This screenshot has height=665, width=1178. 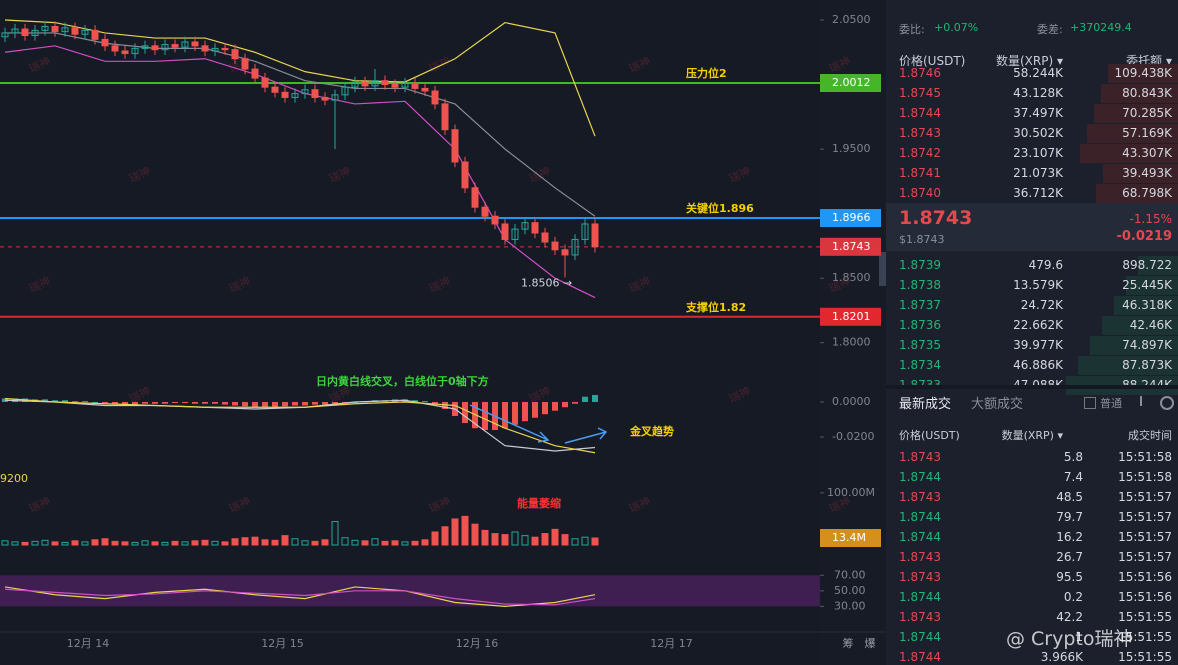 I want to click on trade-qty: 26.7, so click(x=1069, y=557).